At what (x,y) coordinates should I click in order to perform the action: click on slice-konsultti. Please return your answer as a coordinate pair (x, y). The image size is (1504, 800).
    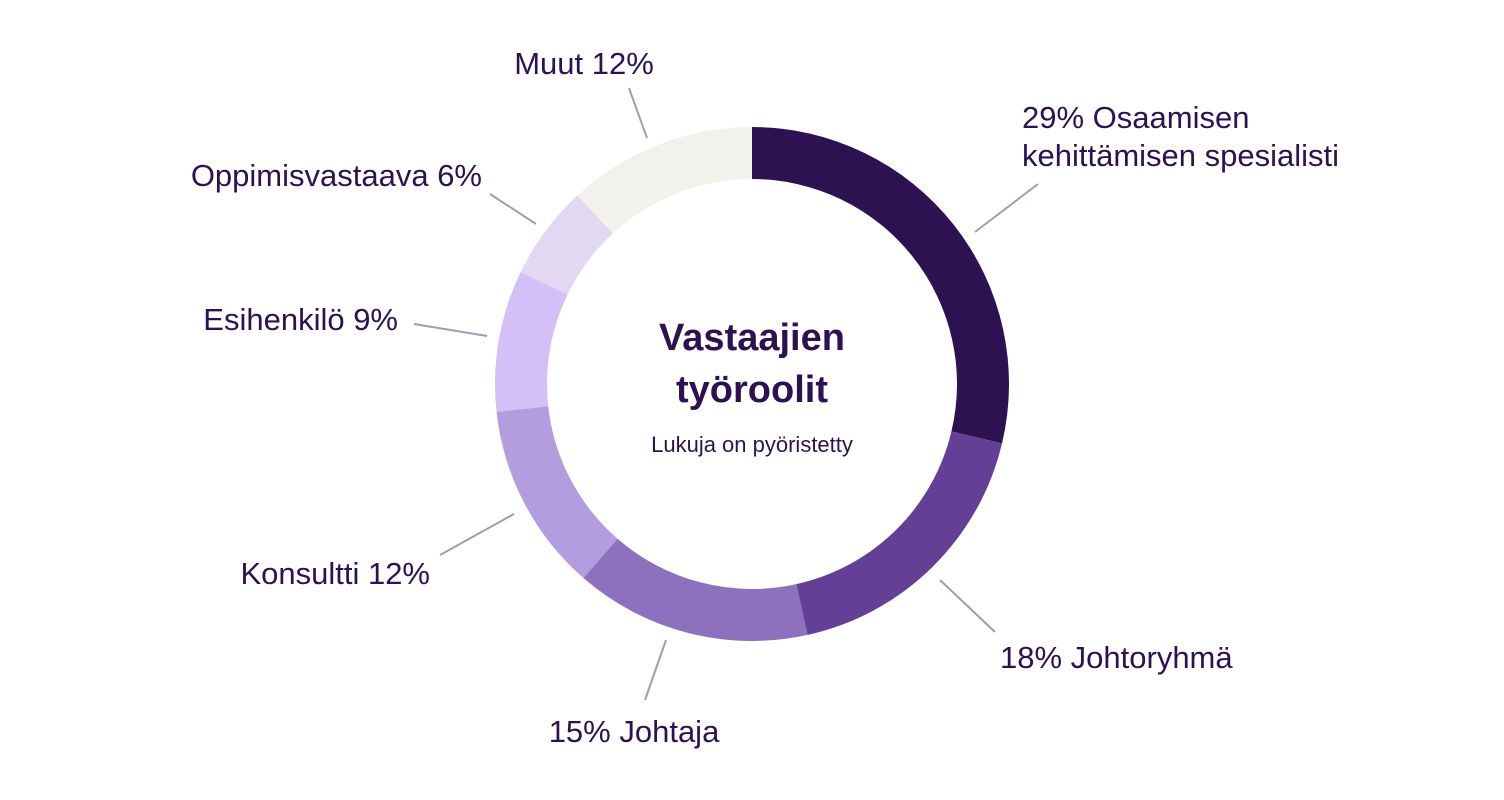
    Looking at the image, I should click on (557, 492).